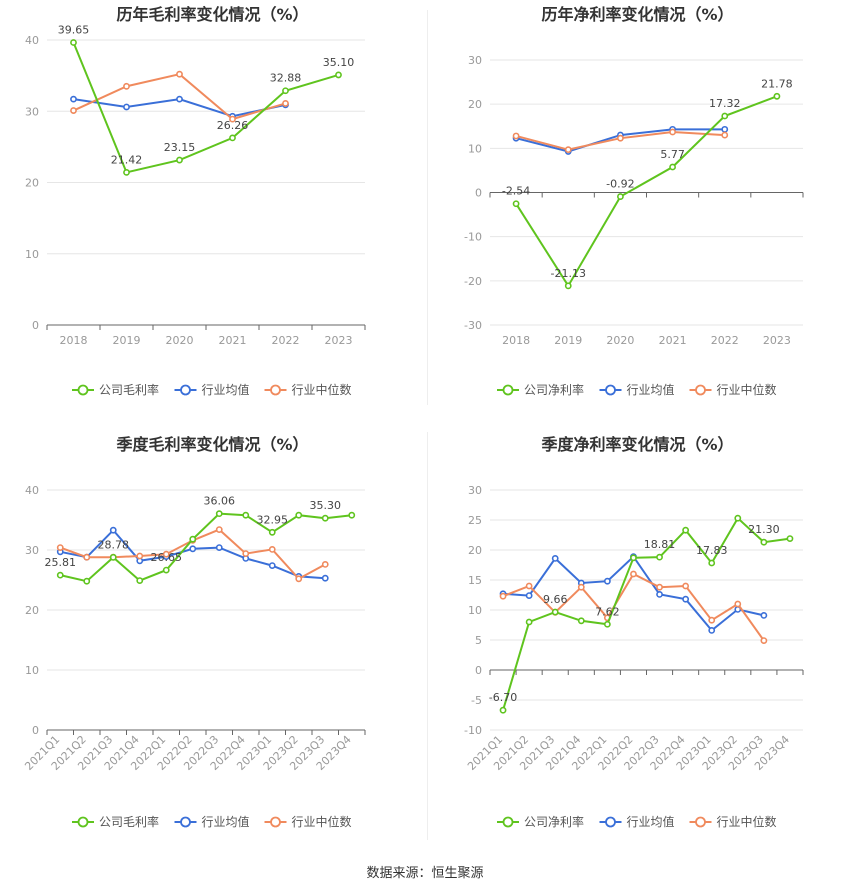 The width and height of the screenshot is (850, 891). Describe the element at coordinates (127, 159) in the screenshot. I see `data-label: 21.42` at that location.